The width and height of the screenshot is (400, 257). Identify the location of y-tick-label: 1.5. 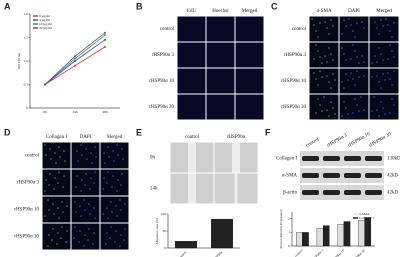
(26, 37).